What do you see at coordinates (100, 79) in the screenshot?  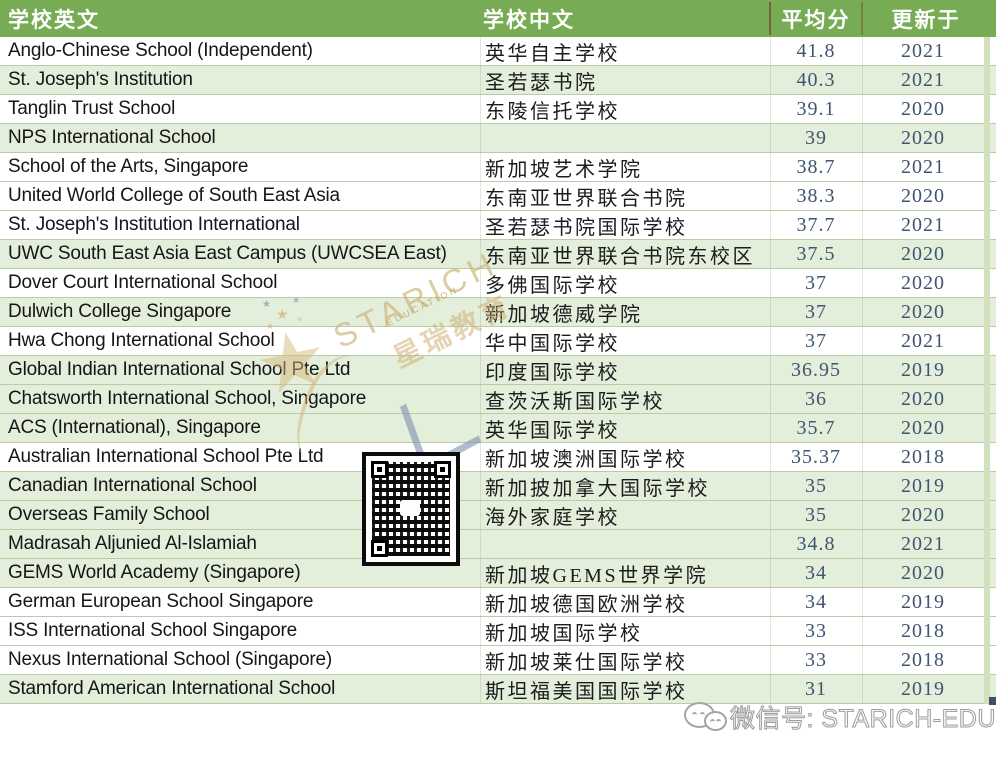 I see `cell-school-en: St. Joseph's Institution` at bounding box center [100, 79].